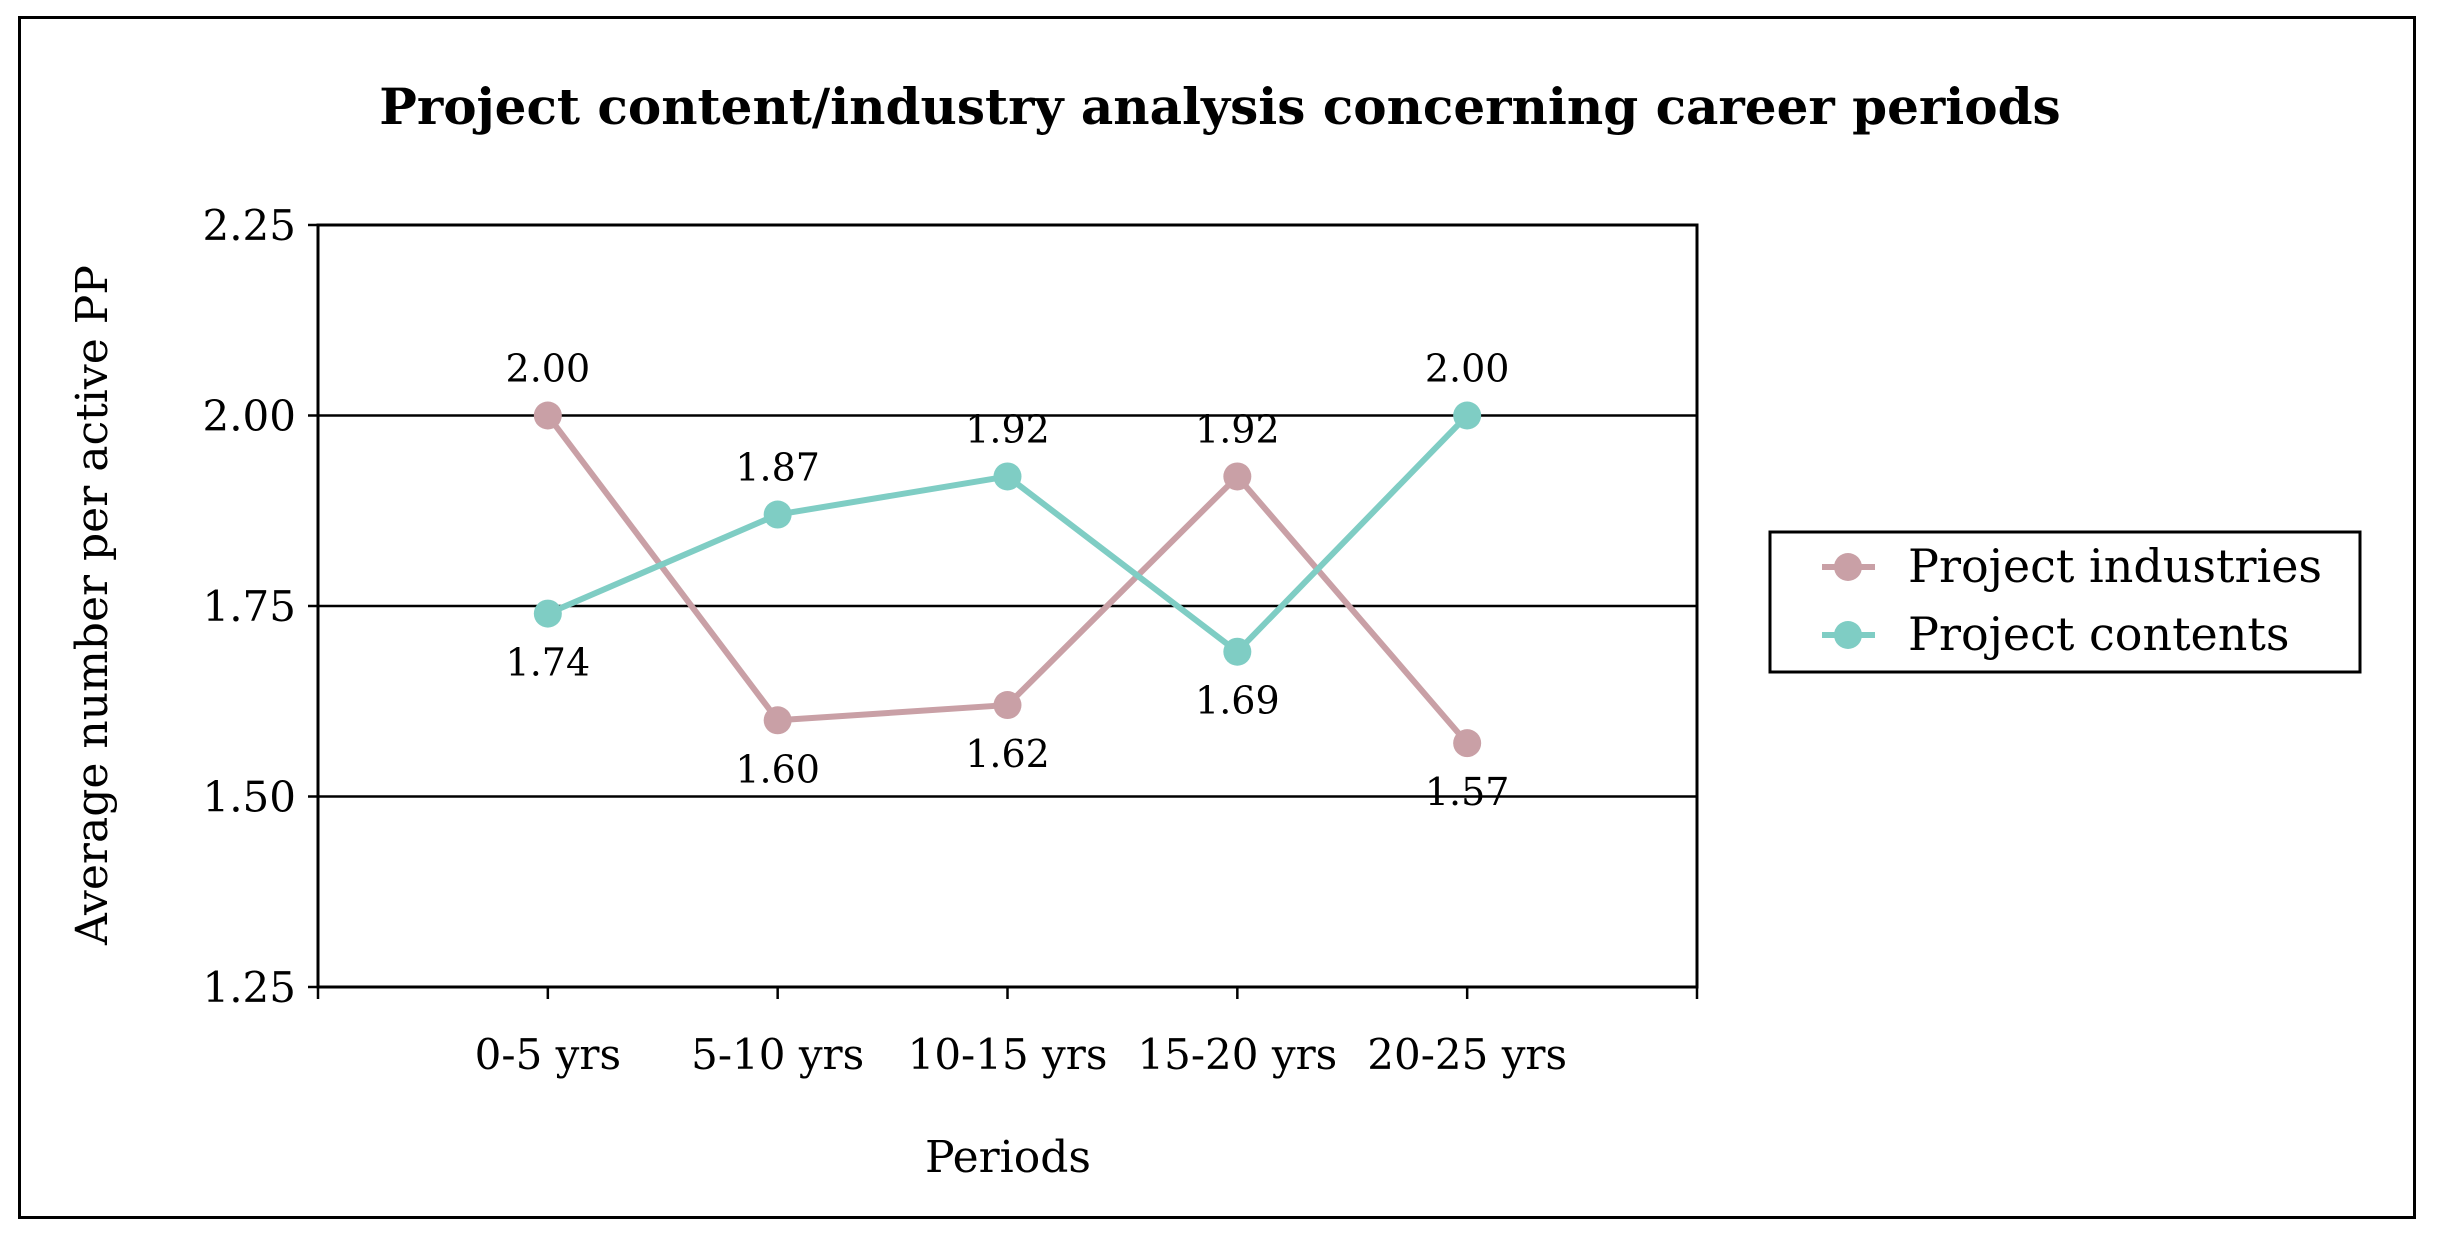  What do you see at coordinates (1467, 1054) in the screenshot?
I see `x-tick-label: 20-25 yrs` at bounding box center [1467, 1054].